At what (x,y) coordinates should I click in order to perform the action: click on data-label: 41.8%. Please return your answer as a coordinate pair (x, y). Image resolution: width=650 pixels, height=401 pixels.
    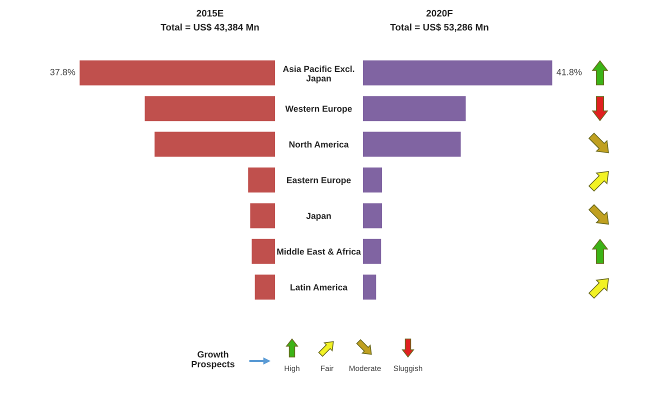
    Looking at the image, I should click on (569, 72).